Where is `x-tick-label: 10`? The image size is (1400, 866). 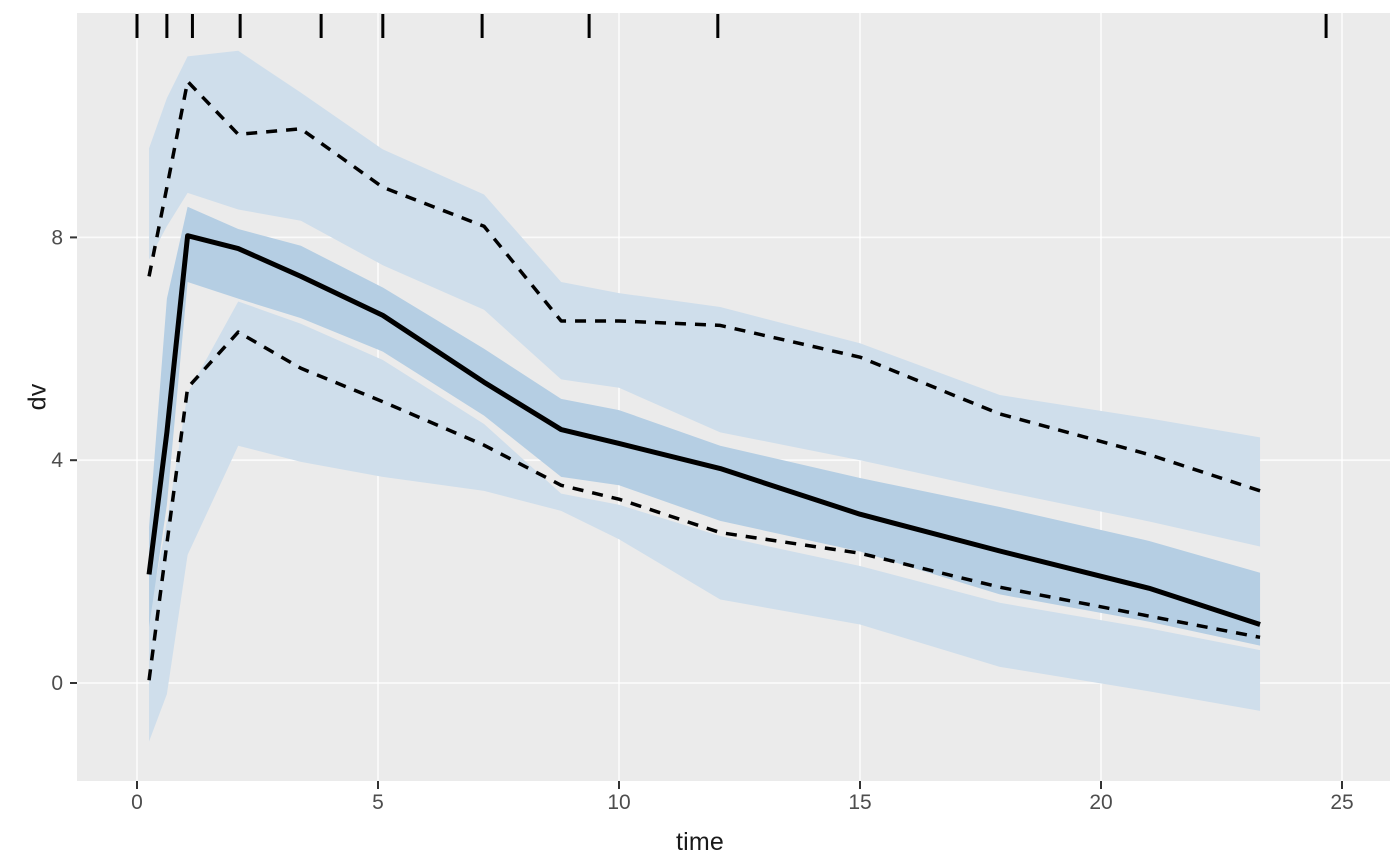 x-tick-label: 10 is located at coordinates (618, 802).